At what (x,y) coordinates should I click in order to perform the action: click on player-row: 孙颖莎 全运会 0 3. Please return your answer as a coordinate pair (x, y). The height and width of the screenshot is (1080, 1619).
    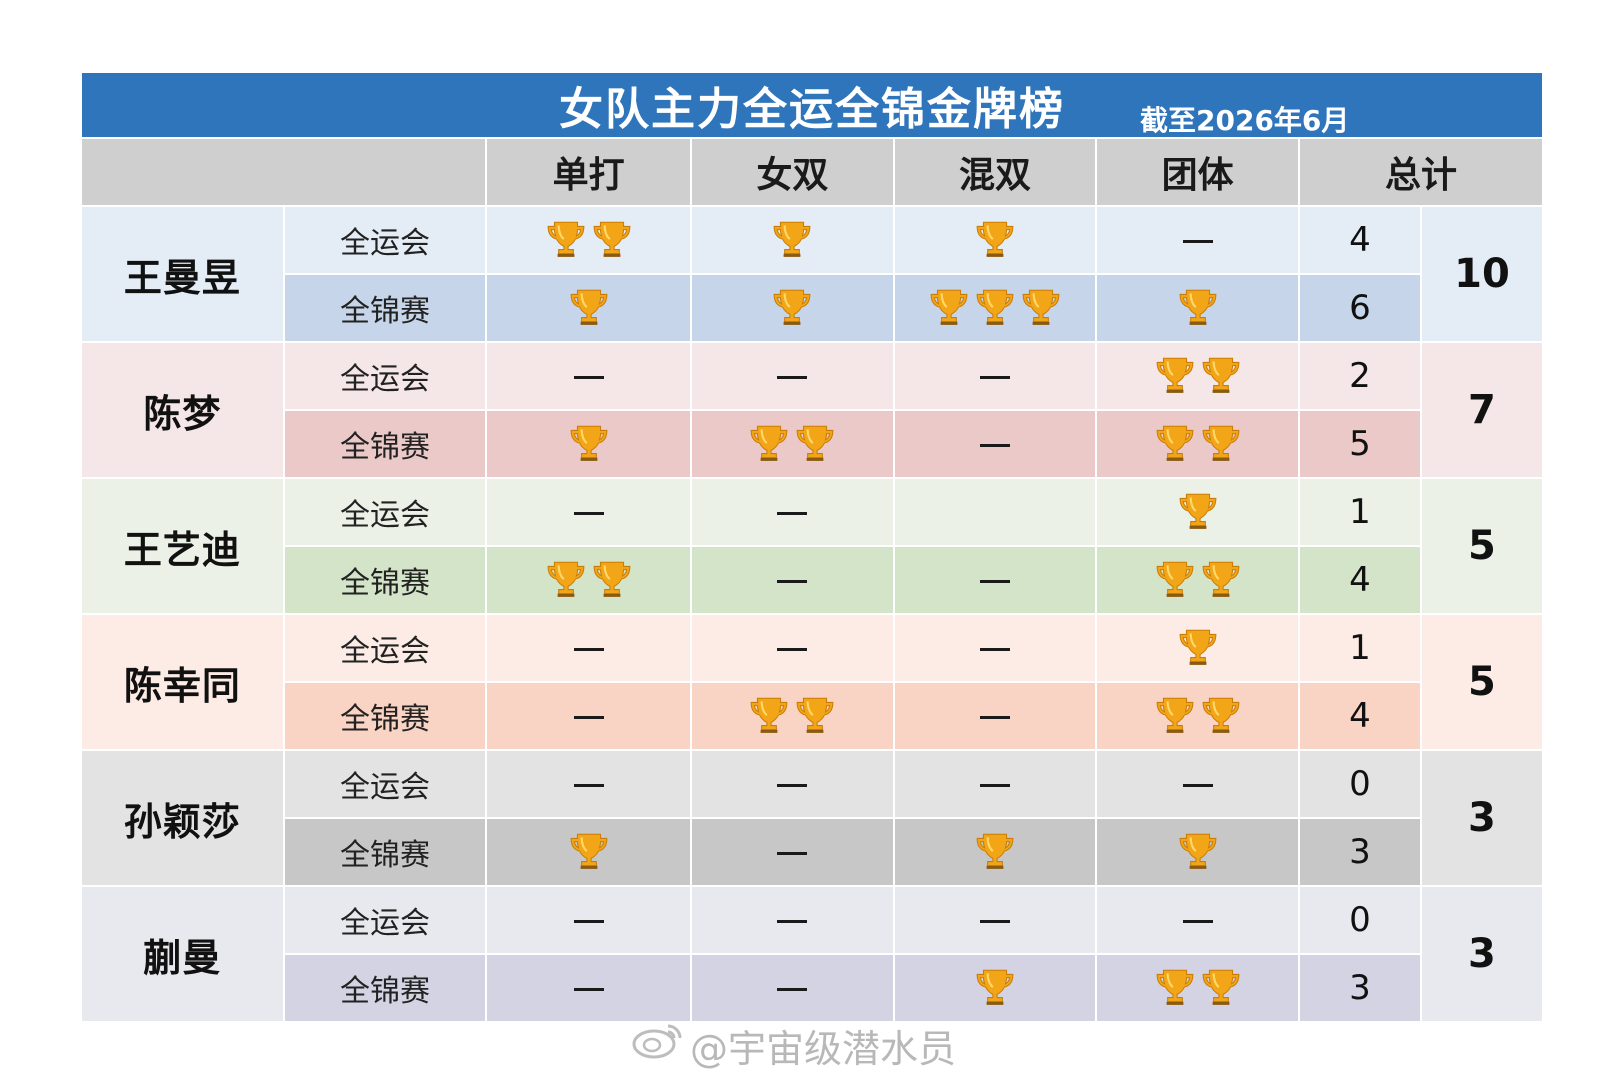
    Looking at the image, I should click on (812, 818).